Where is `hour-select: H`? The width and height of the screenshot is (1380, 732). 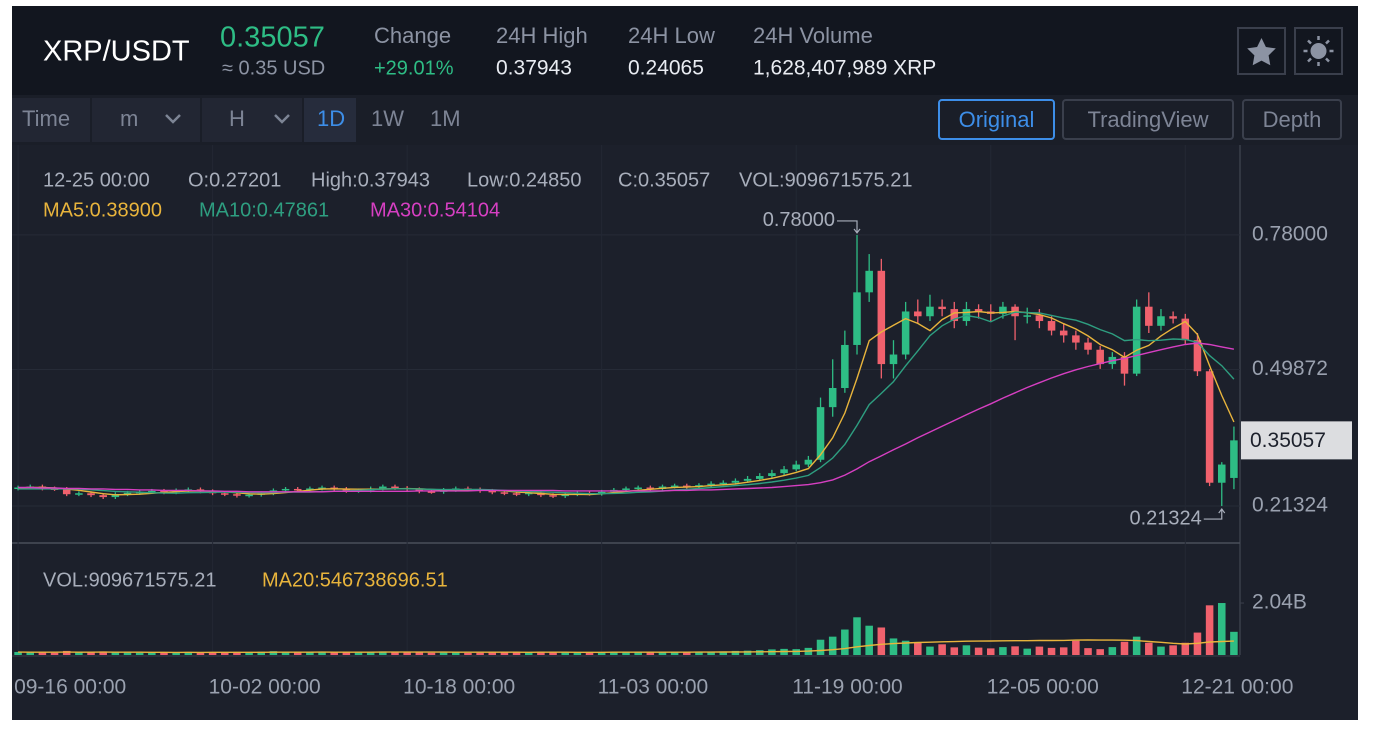 hour-select: H is located at coordinates (237, 118).